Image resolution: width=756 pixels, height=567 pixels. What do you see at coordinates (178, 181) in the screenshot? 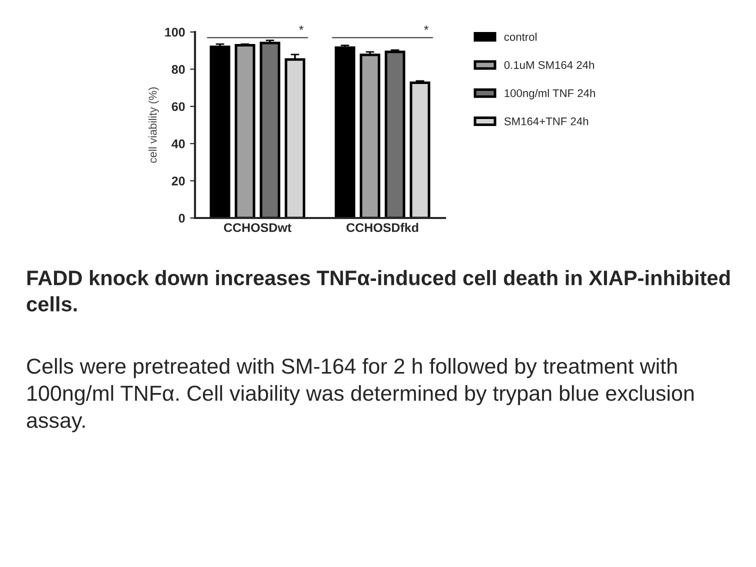
I see `y-tick-label: 20` at bounding box center [178, 181].